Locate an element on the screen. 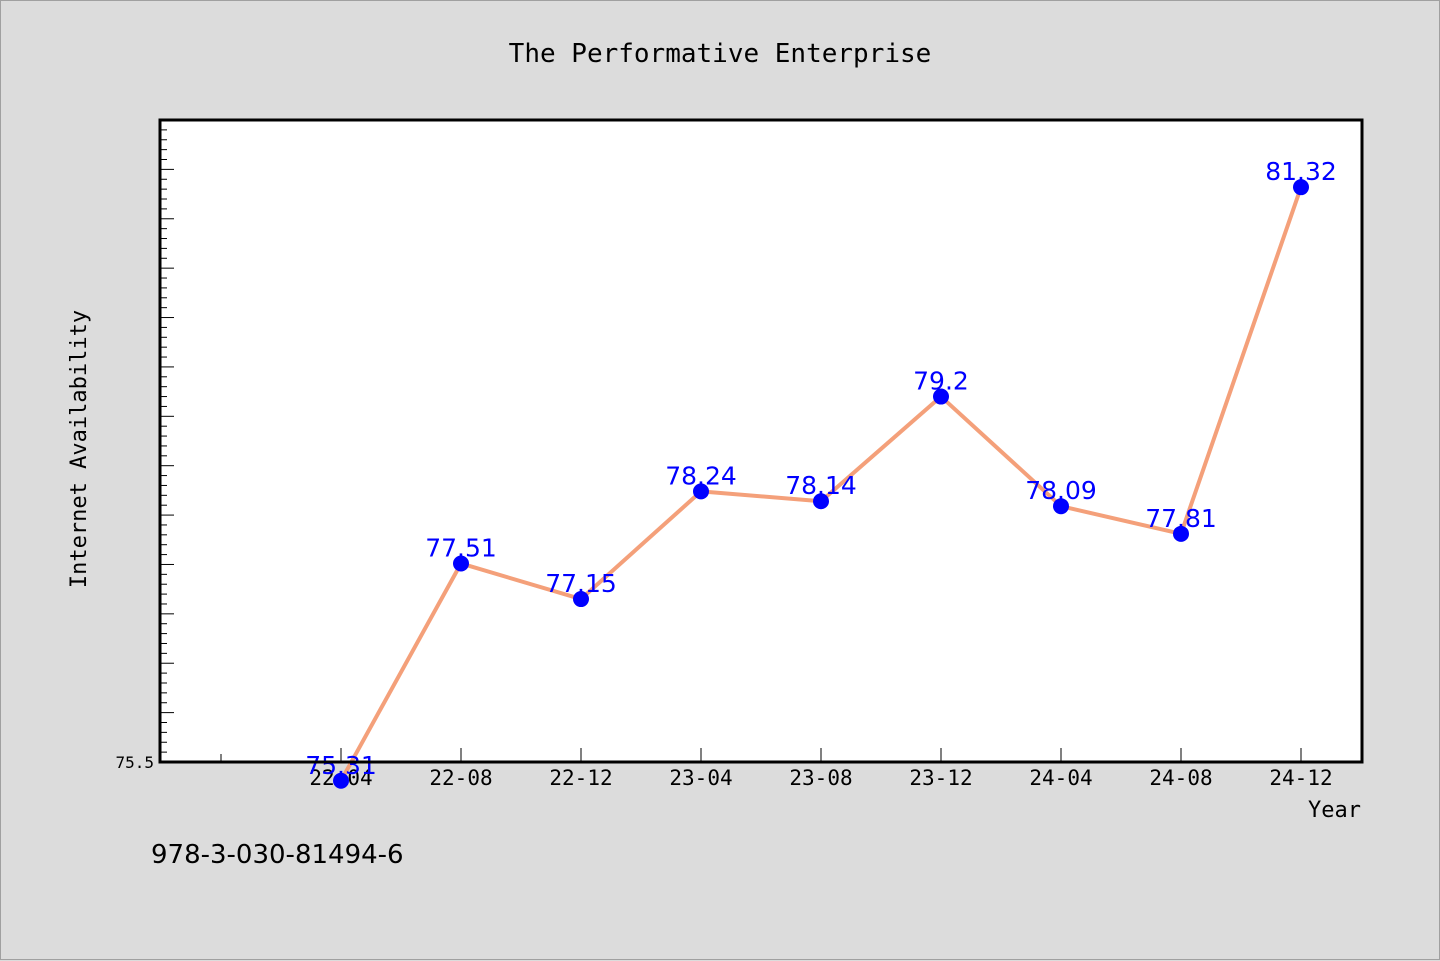  data-label: 77.81 is located at coordinates (1181, 518).